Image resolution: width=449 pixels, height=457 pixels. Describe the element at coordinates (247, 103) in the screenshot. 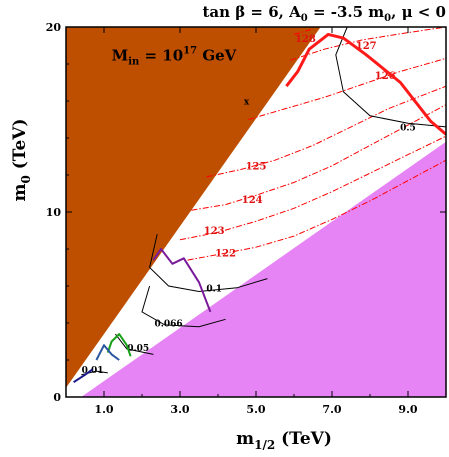

I see `point-marker: x` at that location.